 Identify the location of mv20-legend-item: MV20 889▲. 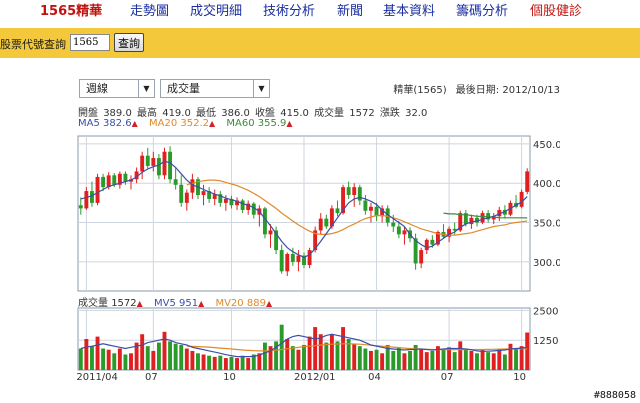
(243, 303).